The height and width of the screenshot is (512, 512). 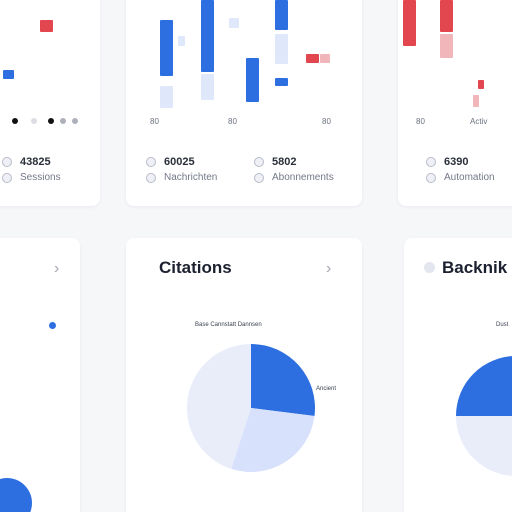 What do you see at coordinates (479, 121) in the screenshot?
I see `axis-label: Activ` at bounding box center [479, 121].